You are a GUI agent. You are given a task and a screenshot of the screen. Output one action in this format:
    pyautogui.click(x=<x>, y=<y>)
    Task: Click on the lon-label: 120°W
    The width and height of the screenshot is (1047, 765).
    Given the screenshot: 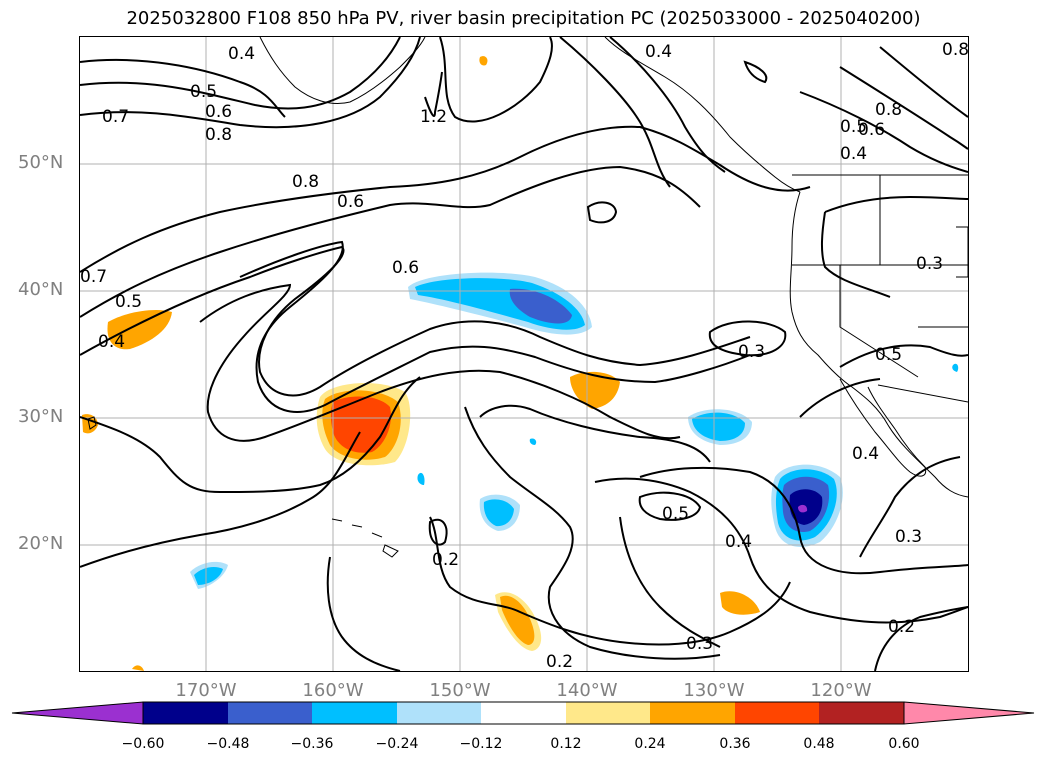 What is the action you would take?
    pyautogui.click(x=841, y=690)
    